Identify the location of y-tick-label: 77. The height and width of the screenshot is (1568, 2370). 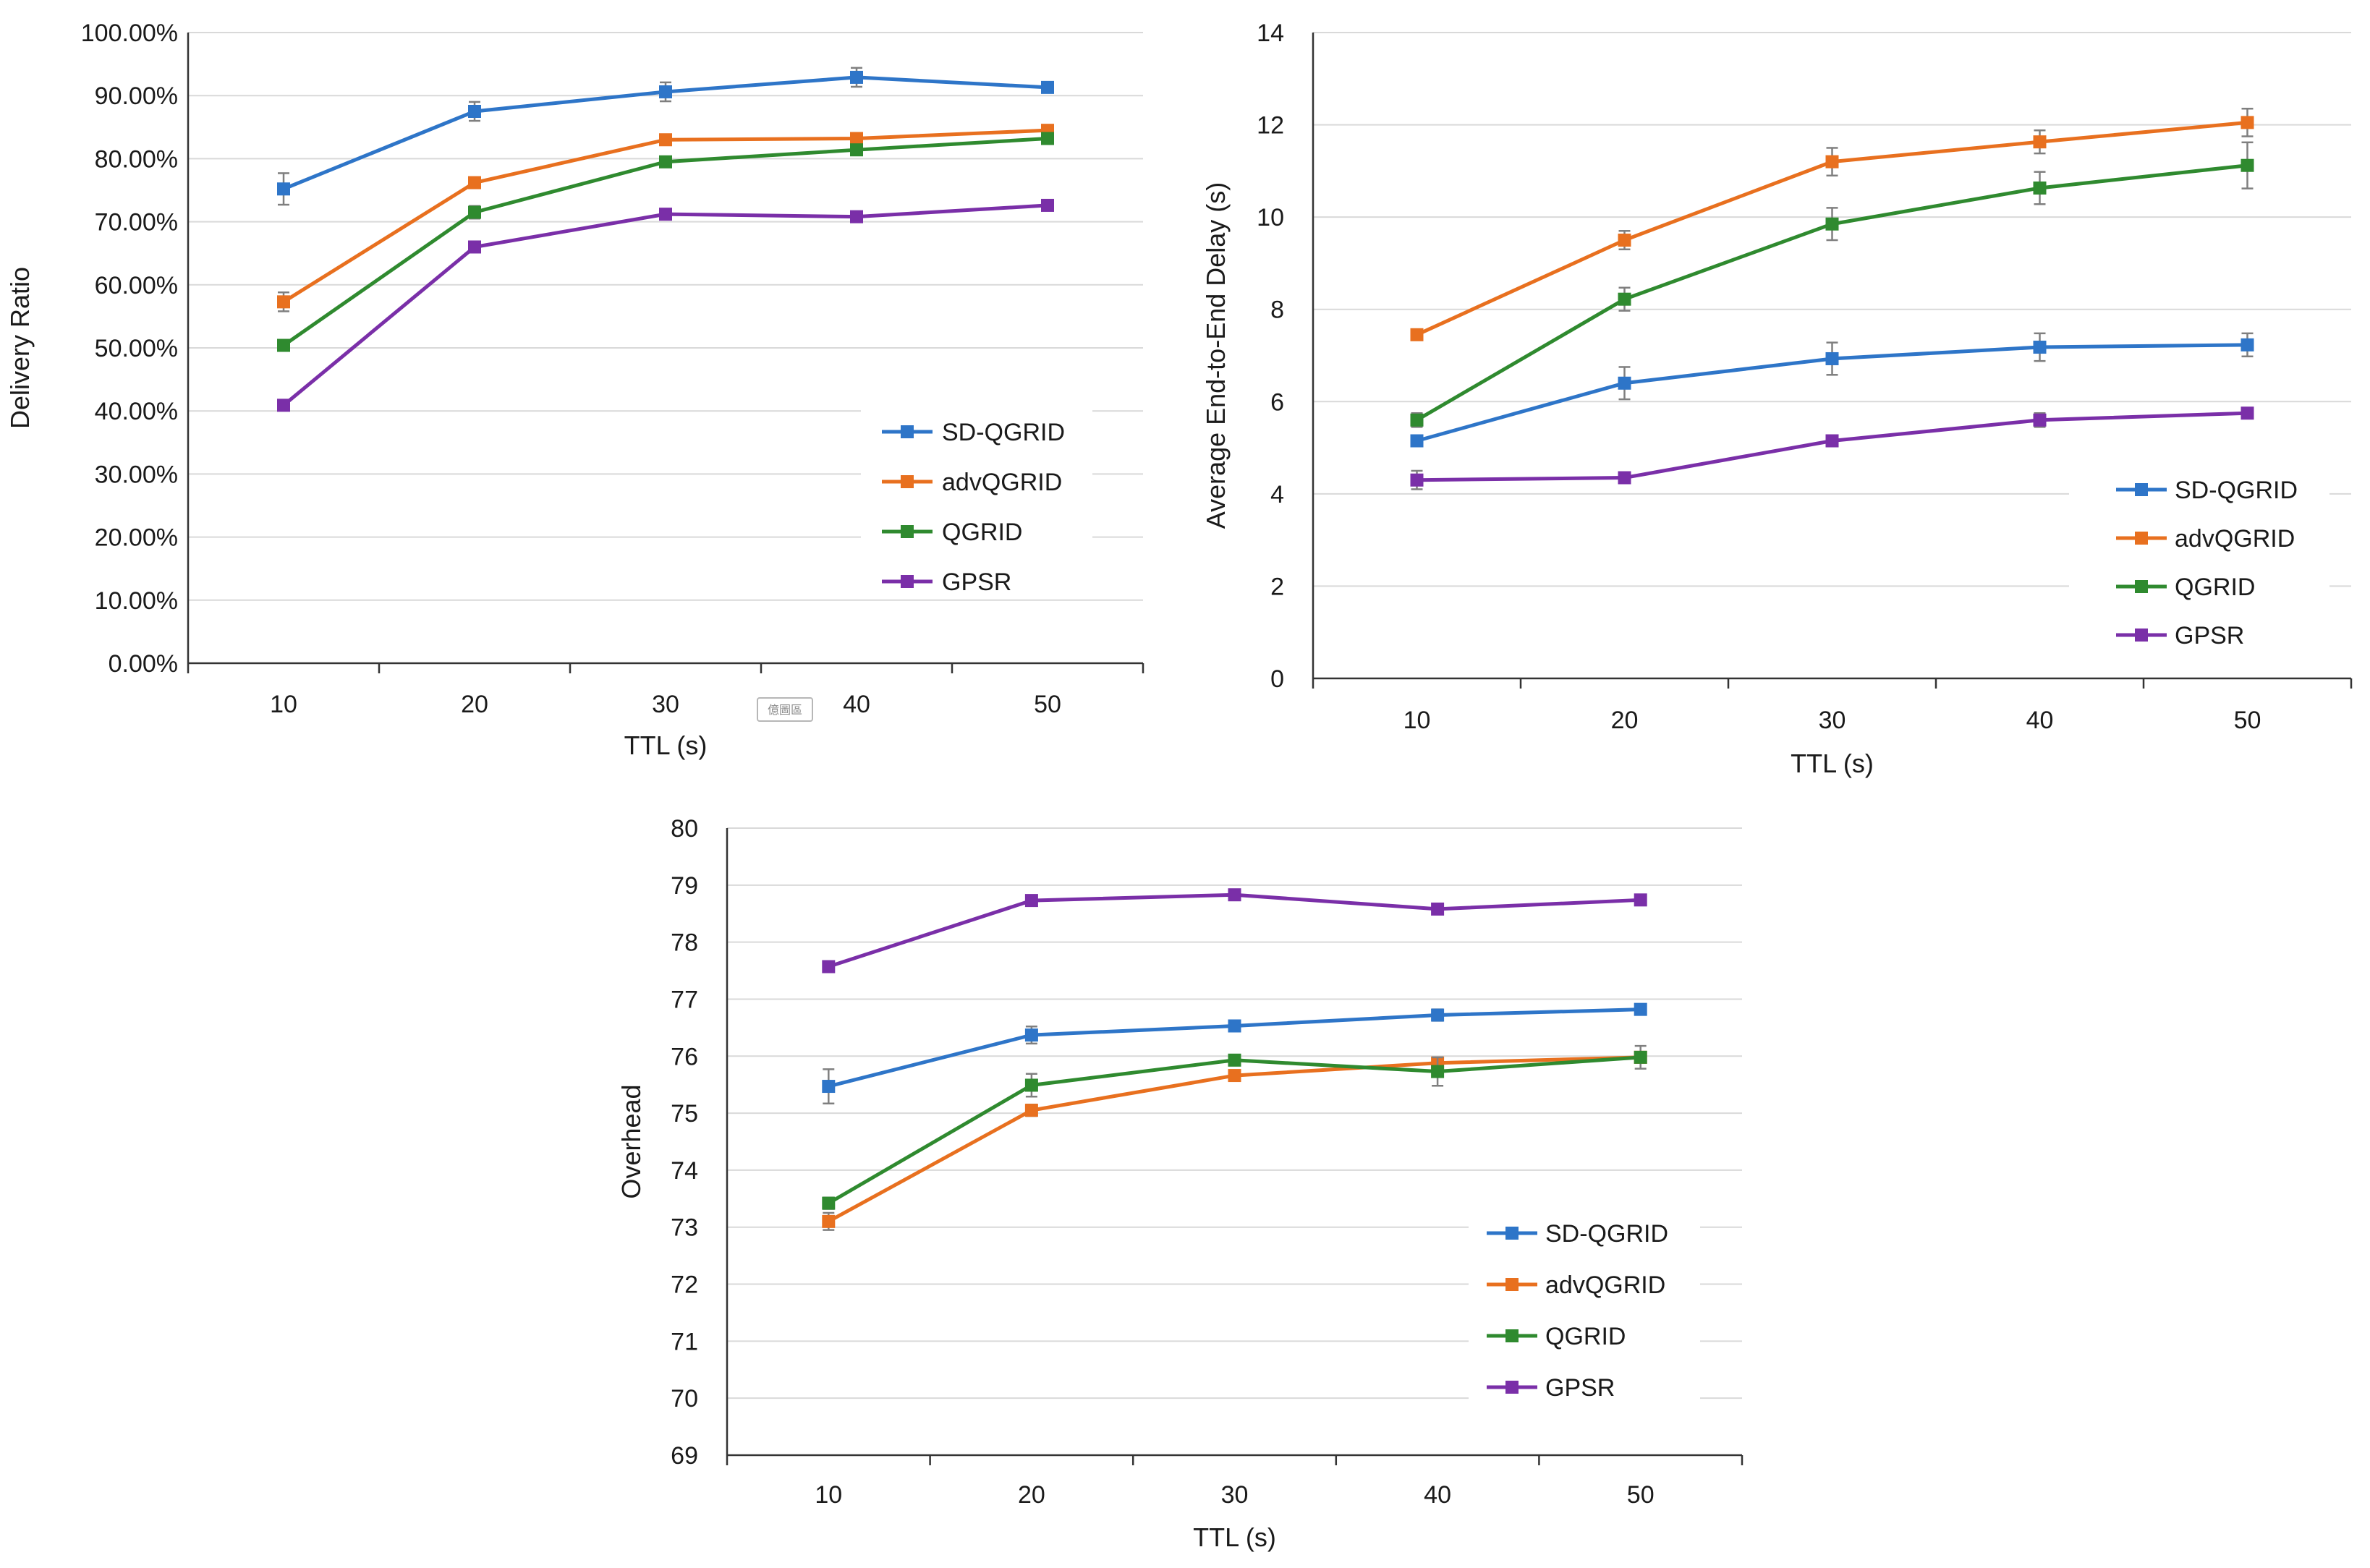
(684, 999).